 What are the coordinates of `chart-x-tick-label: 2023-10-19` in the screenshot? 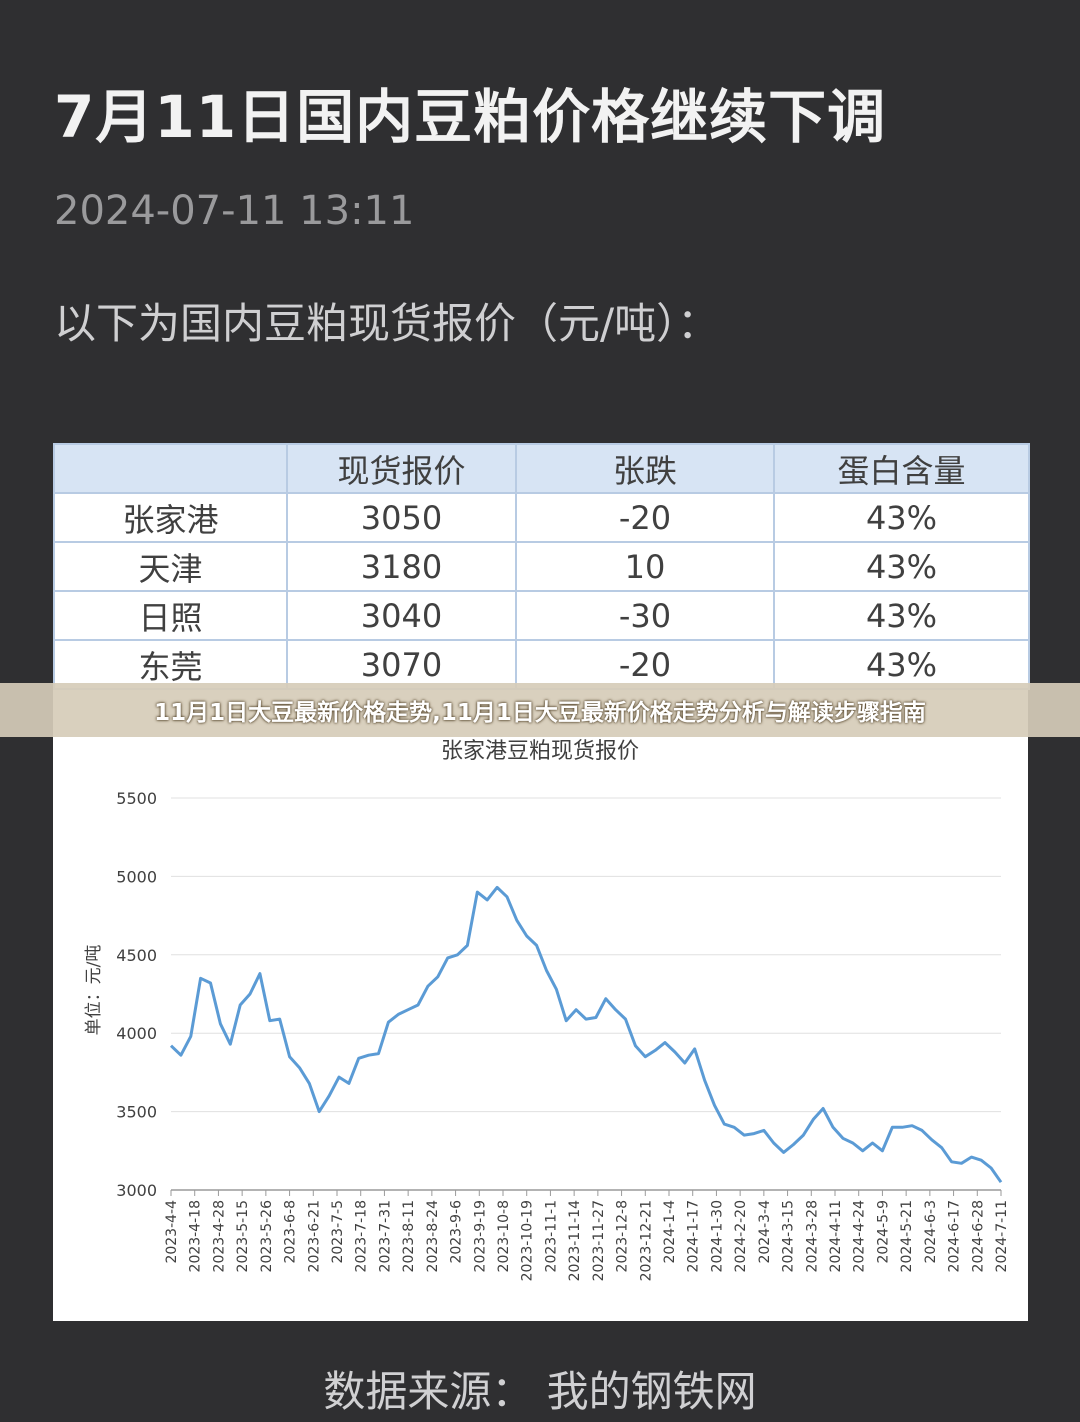 It's located at (528, 1240).